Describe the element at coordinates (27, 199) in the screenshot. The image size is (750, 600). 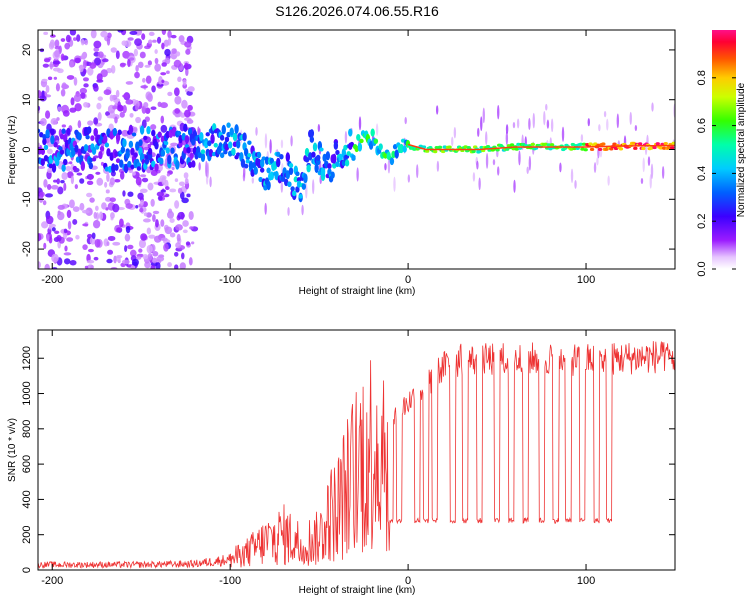
I see `y-tick-label: -10` at that location.